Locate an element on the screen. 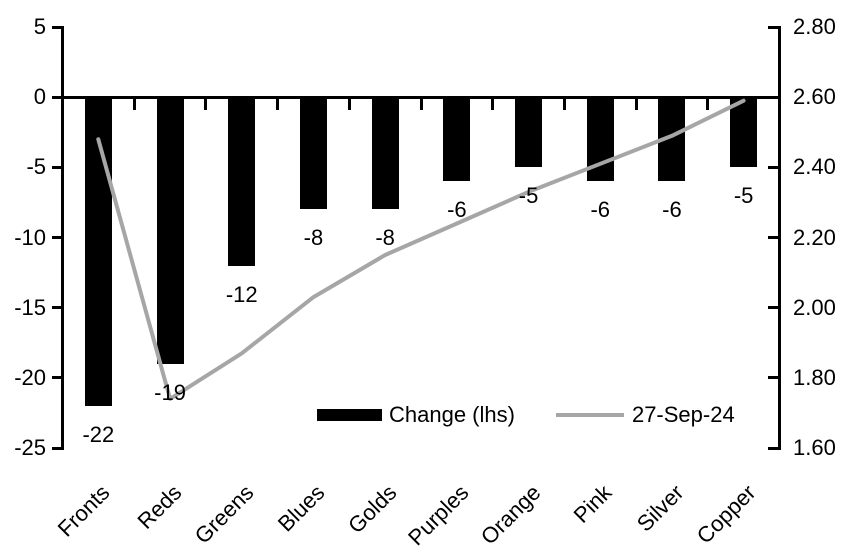 The height and width of the screenshot is (550, 852). right-axis-tick-label: 2.20 is located at coordinates (814, 237).